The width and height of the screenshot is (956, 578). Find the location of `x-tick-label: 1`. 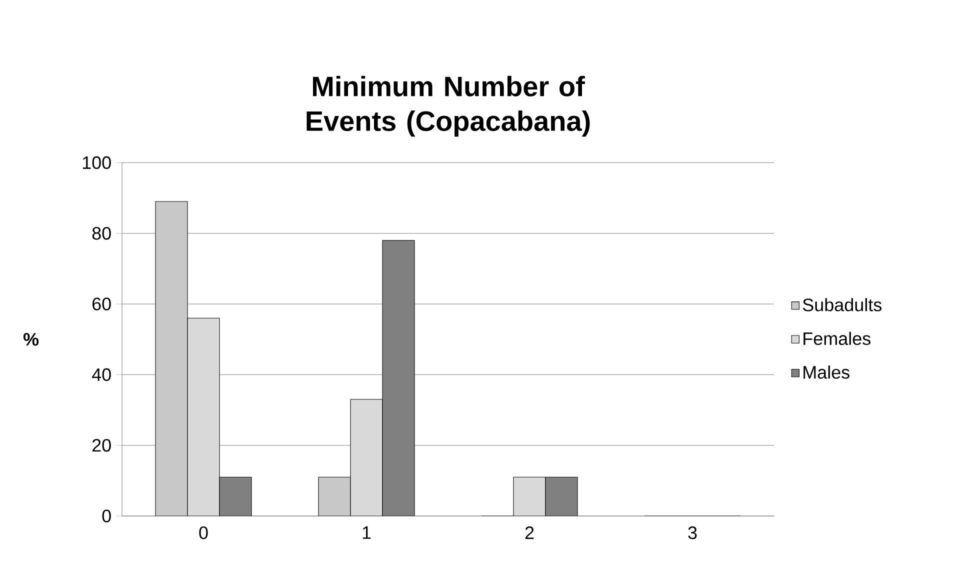

x-tick-label: 1 is located at coordinates (366, 532).